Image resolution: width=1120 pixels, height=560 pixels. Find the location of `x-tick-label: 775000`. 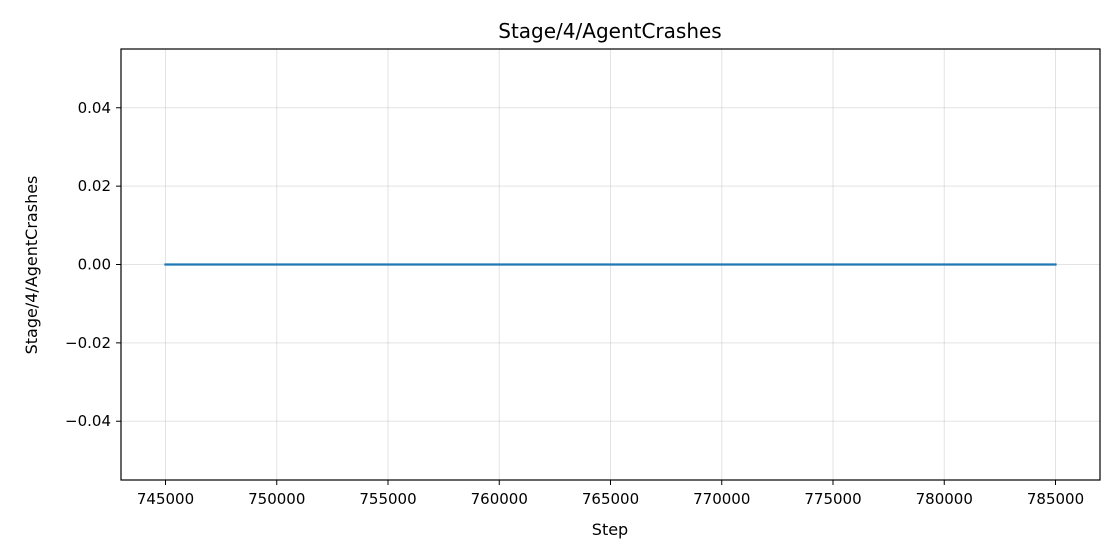

x-tick-label: 775000 is located at coordinates (832, 499).